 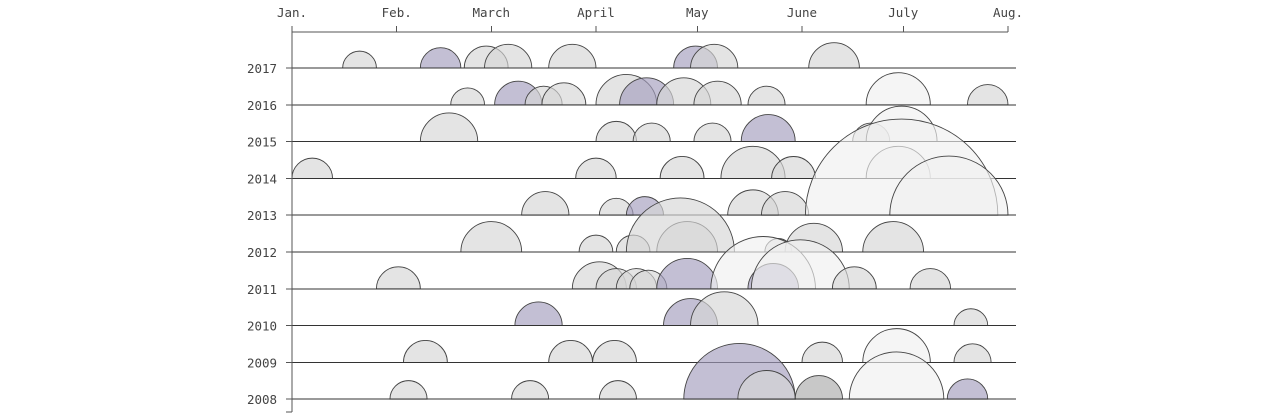 I want to click on year-label: 2011, so click(x=262, y=289).